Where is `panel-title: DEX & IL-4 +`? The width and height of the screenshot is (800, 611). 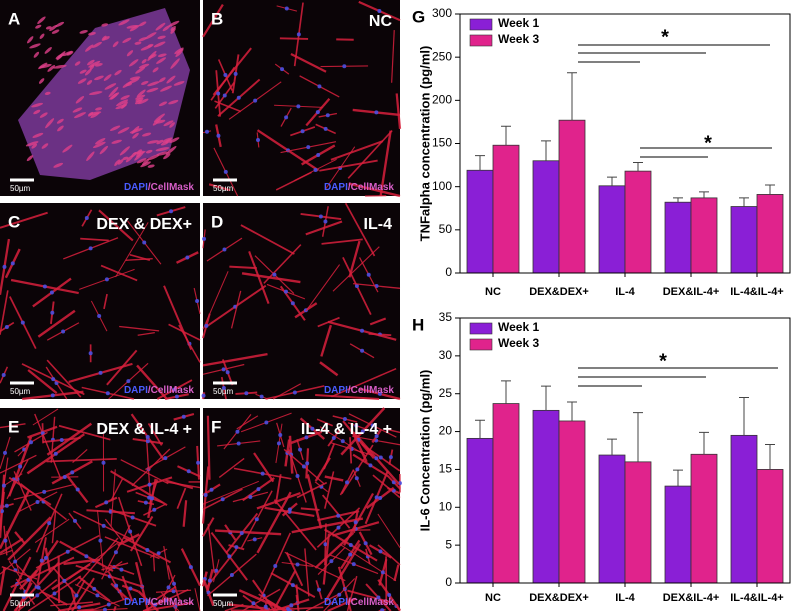 panel-title: DEX & IL-4 + is located at coordinates (144, 429).